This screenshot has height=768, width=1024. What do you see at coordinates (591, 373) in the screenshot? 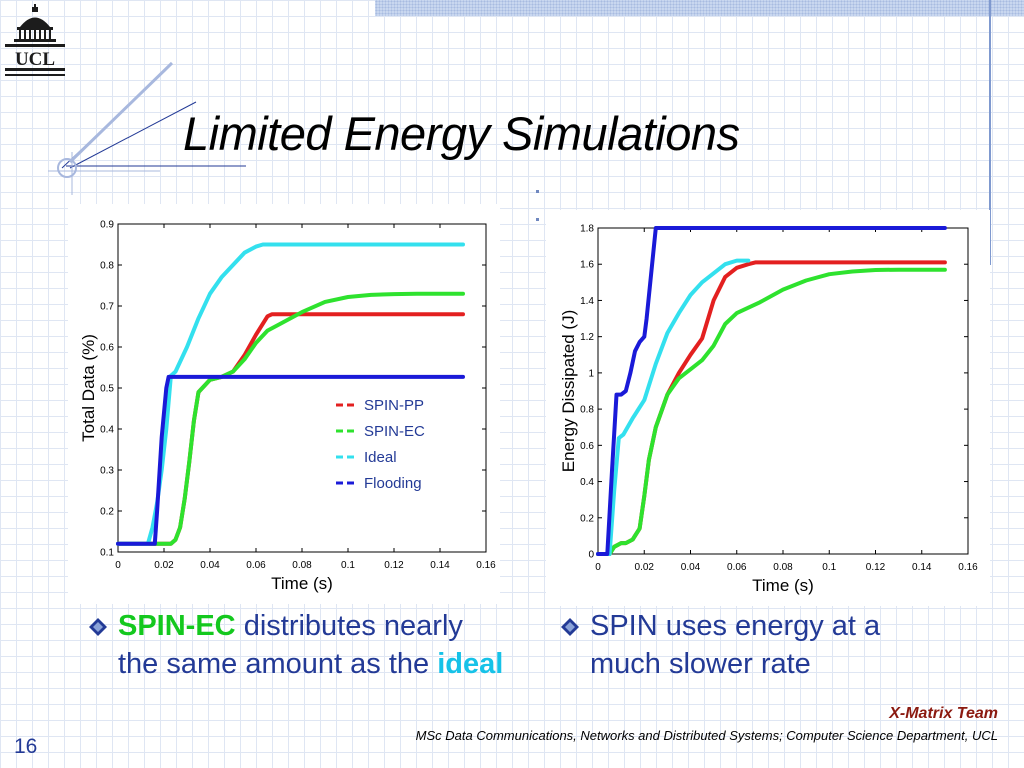
I see `y-tick-label: 1` at bounding box center [591, 373].